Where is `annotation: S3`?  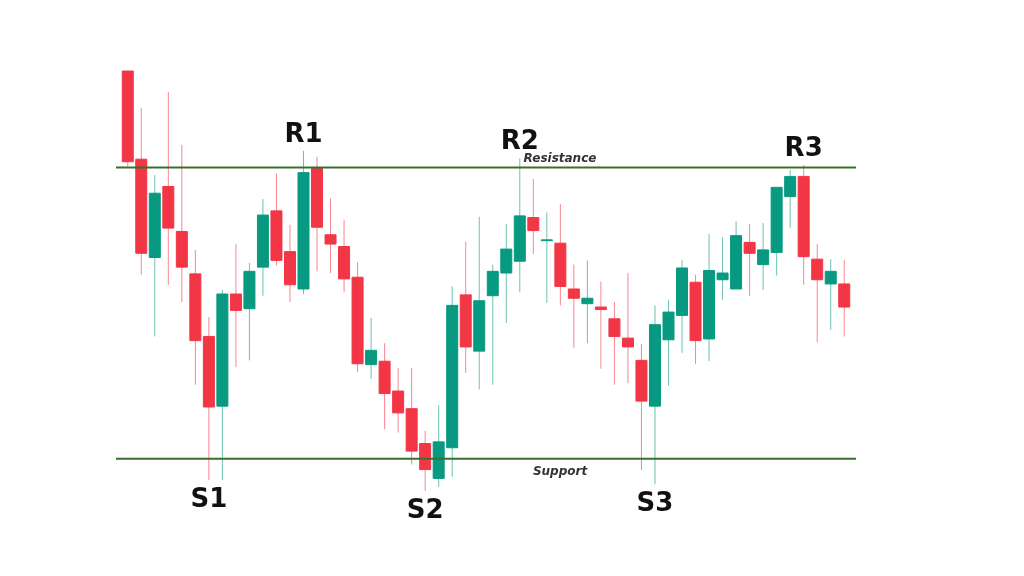
annotation: S3 is located at coordinates (655, 502).